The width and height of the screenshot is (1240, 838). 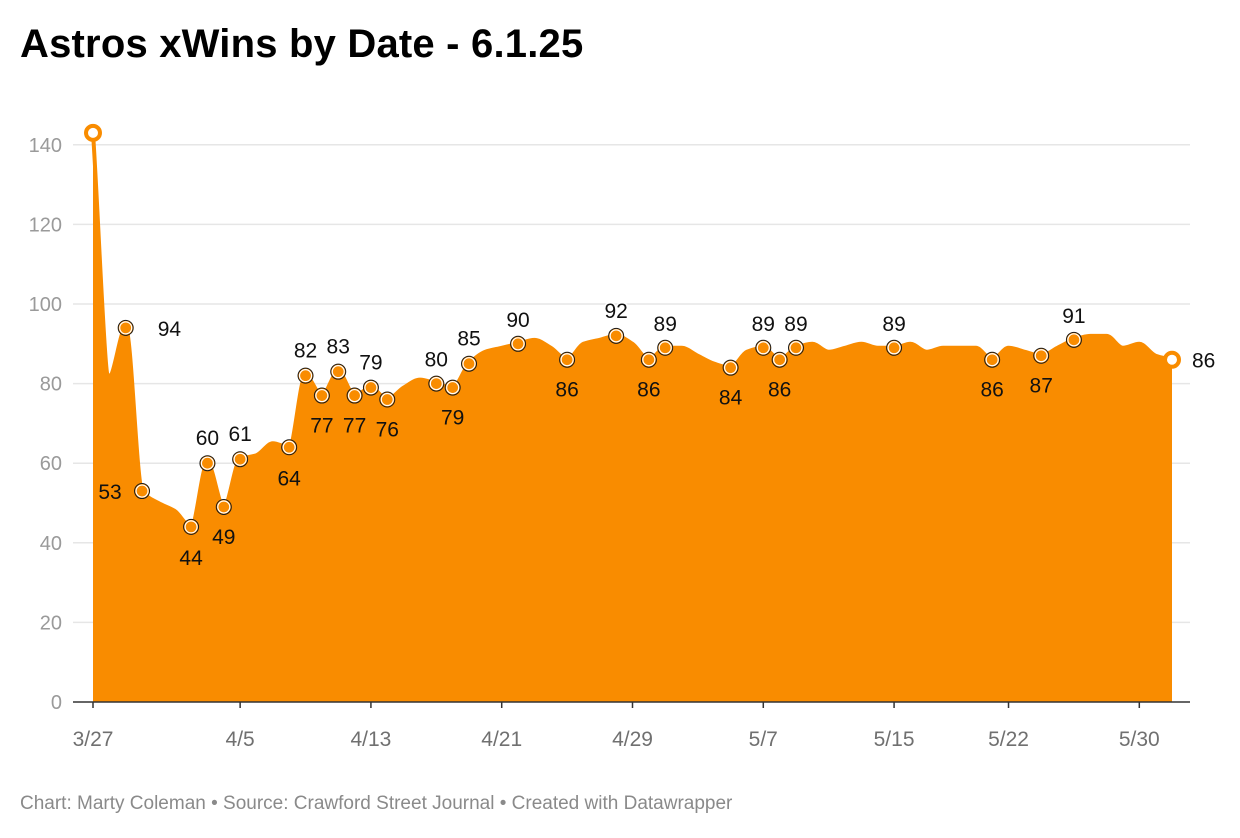 What do you see at coordinates (991, 390) in the screenshot?
I see `data-label-2025-05-21: 86` at bounding box center [991, 390].